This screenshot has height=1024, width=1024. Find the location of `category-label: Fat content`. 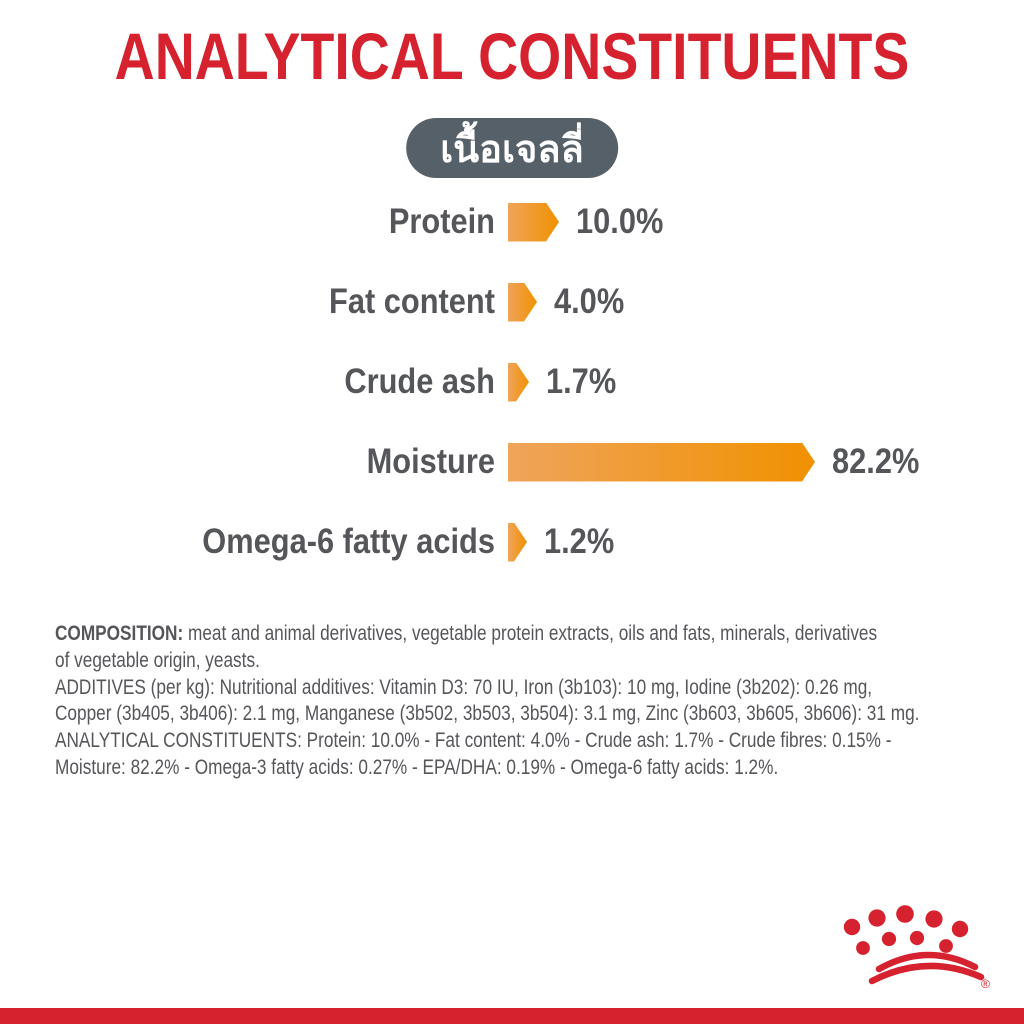

category-label: Fat content is located at coordinates (412, 301).